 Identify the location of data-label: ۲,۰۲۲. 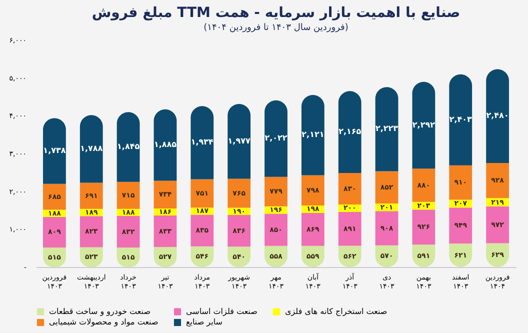
(276, 138).